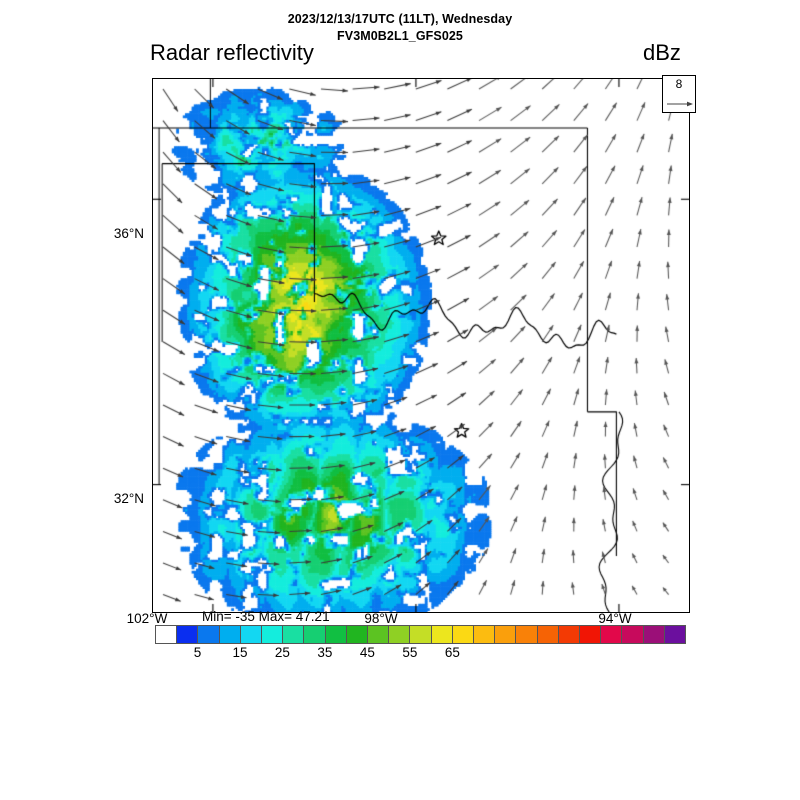  Describe the element at coordinates (240, 652) in the screenshot. I see `colorbar-tick-15: 15` at that location.